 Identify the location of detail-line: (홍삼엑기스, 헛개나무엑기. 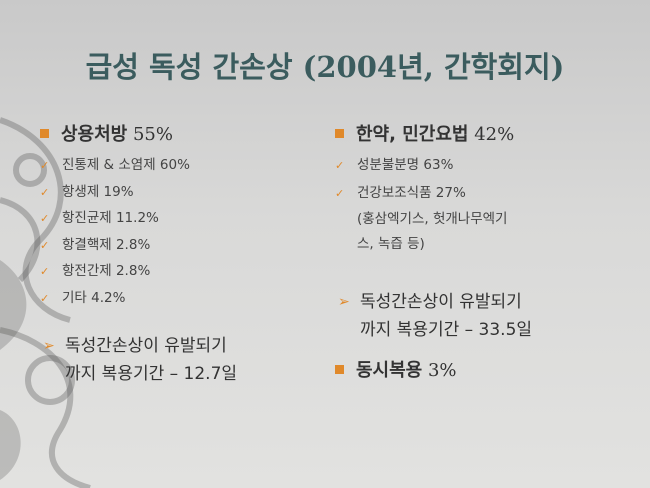
(432, 219).